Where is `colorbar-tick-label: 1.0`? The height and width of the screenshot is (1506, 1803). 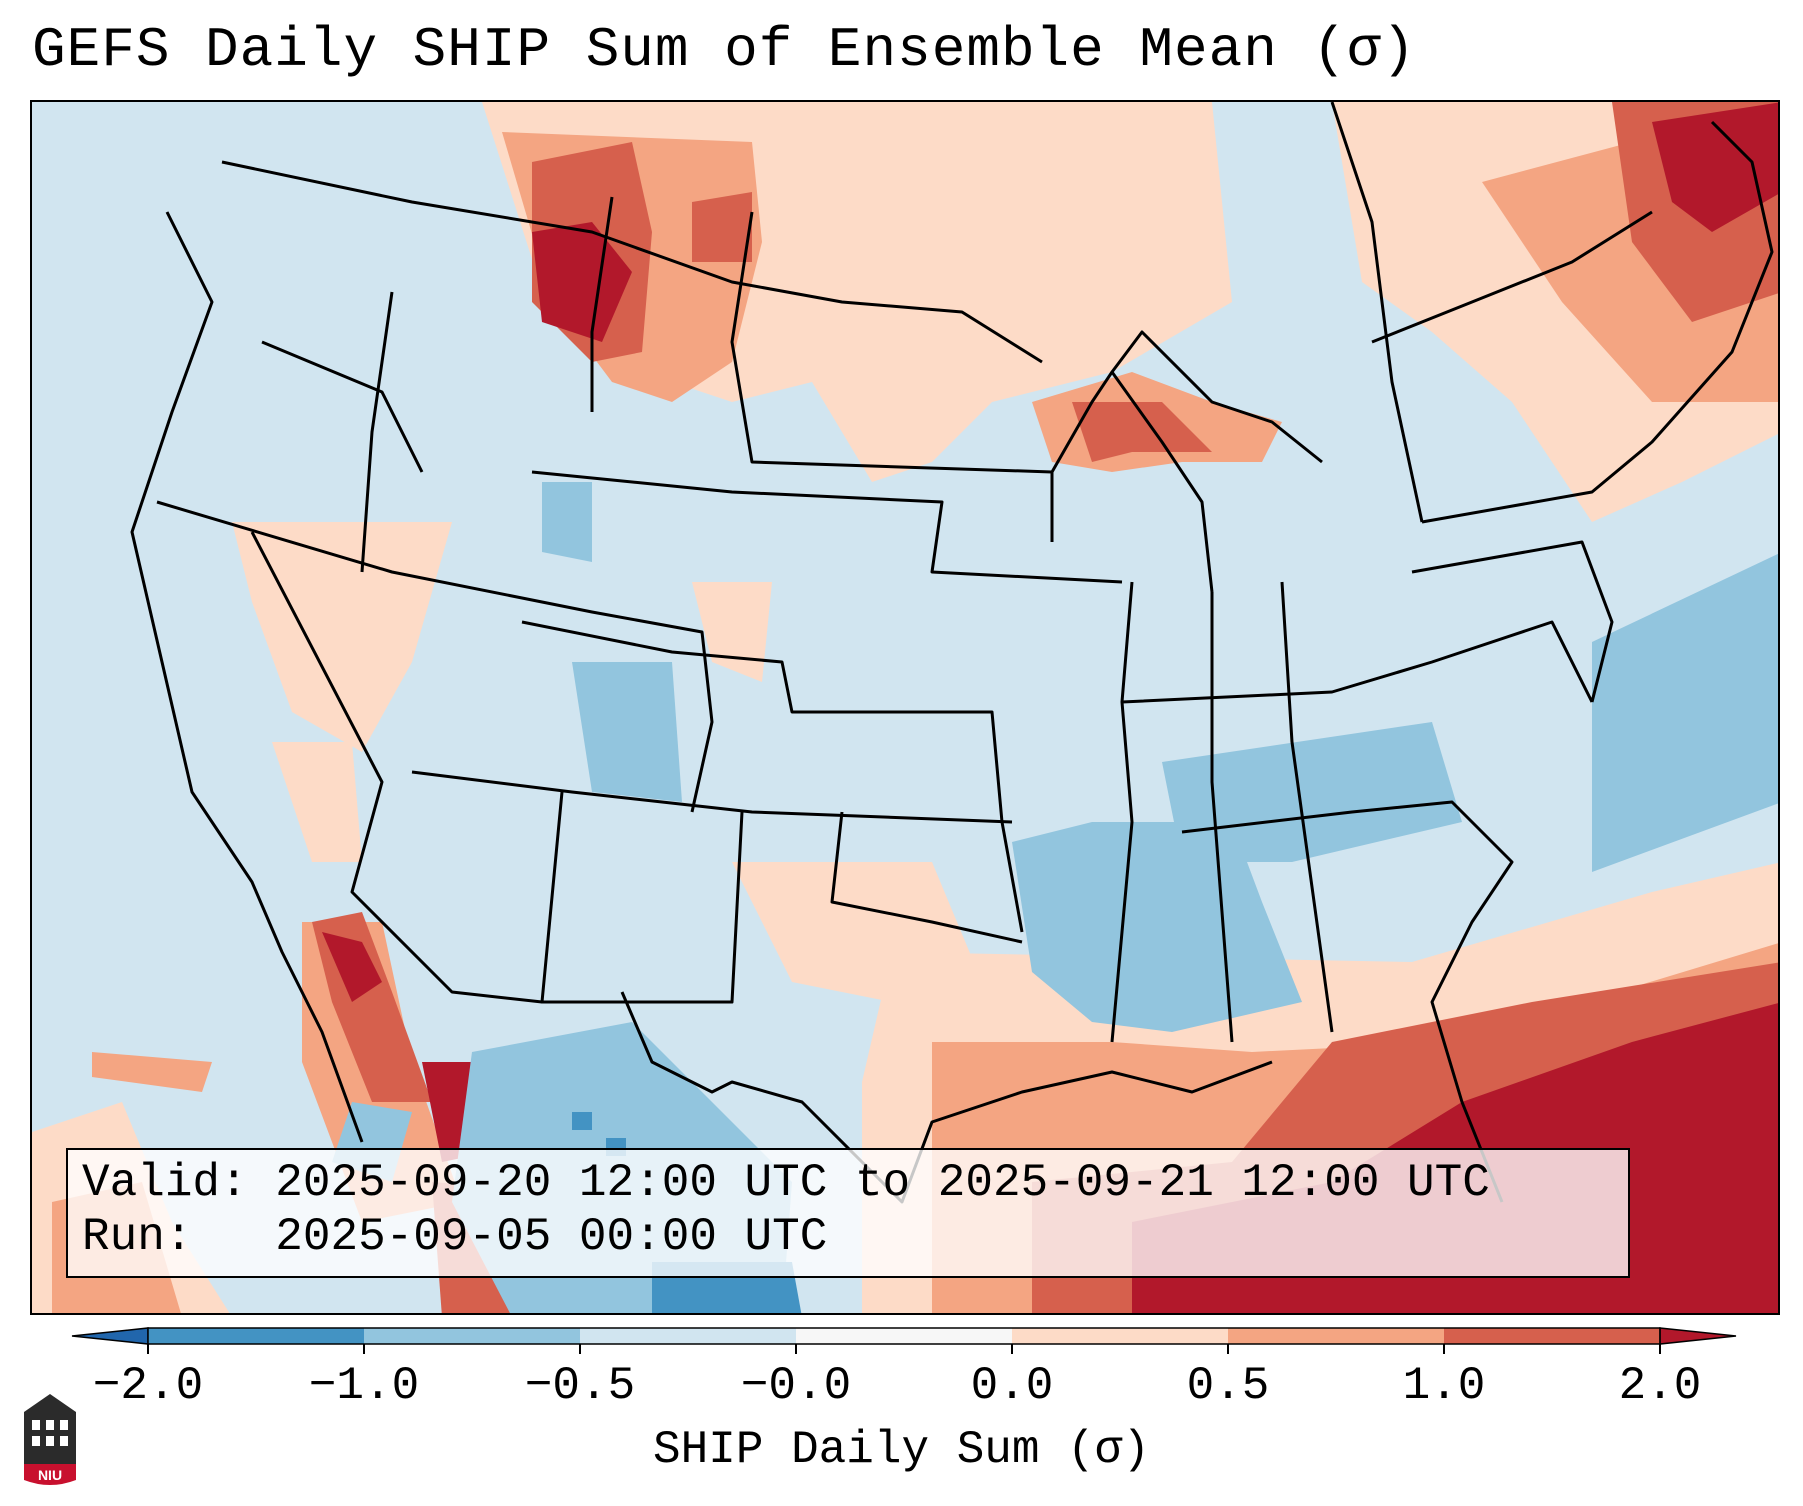 colorbar-tick-label: 1.0 is located at coordinates (1444, 1386).